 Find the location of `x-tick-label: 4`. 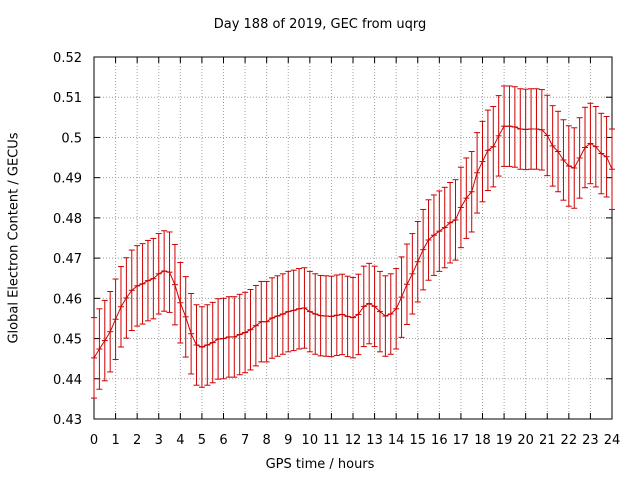

x-tick-label: 4 is located at coordinates (180, 440).